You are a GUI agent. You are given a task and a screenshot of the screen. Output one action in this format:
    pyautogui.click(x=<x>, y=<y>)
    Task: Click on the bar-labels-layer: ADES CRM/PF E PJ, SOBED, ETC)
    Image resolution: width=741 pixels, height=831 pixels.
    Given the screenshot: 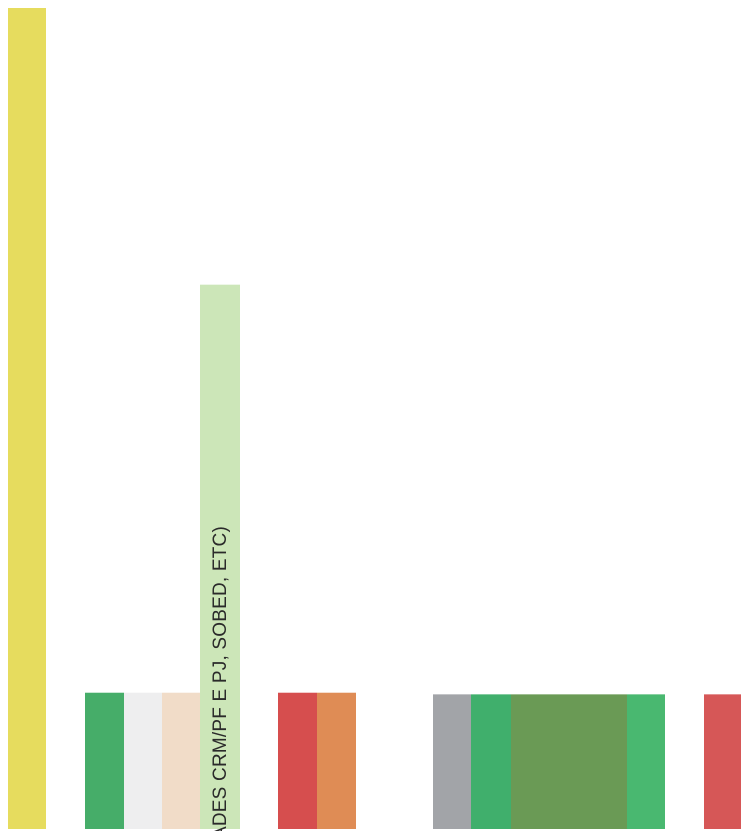 What is the action you would take?
    pyautogui.click(x=220, y=678)
    